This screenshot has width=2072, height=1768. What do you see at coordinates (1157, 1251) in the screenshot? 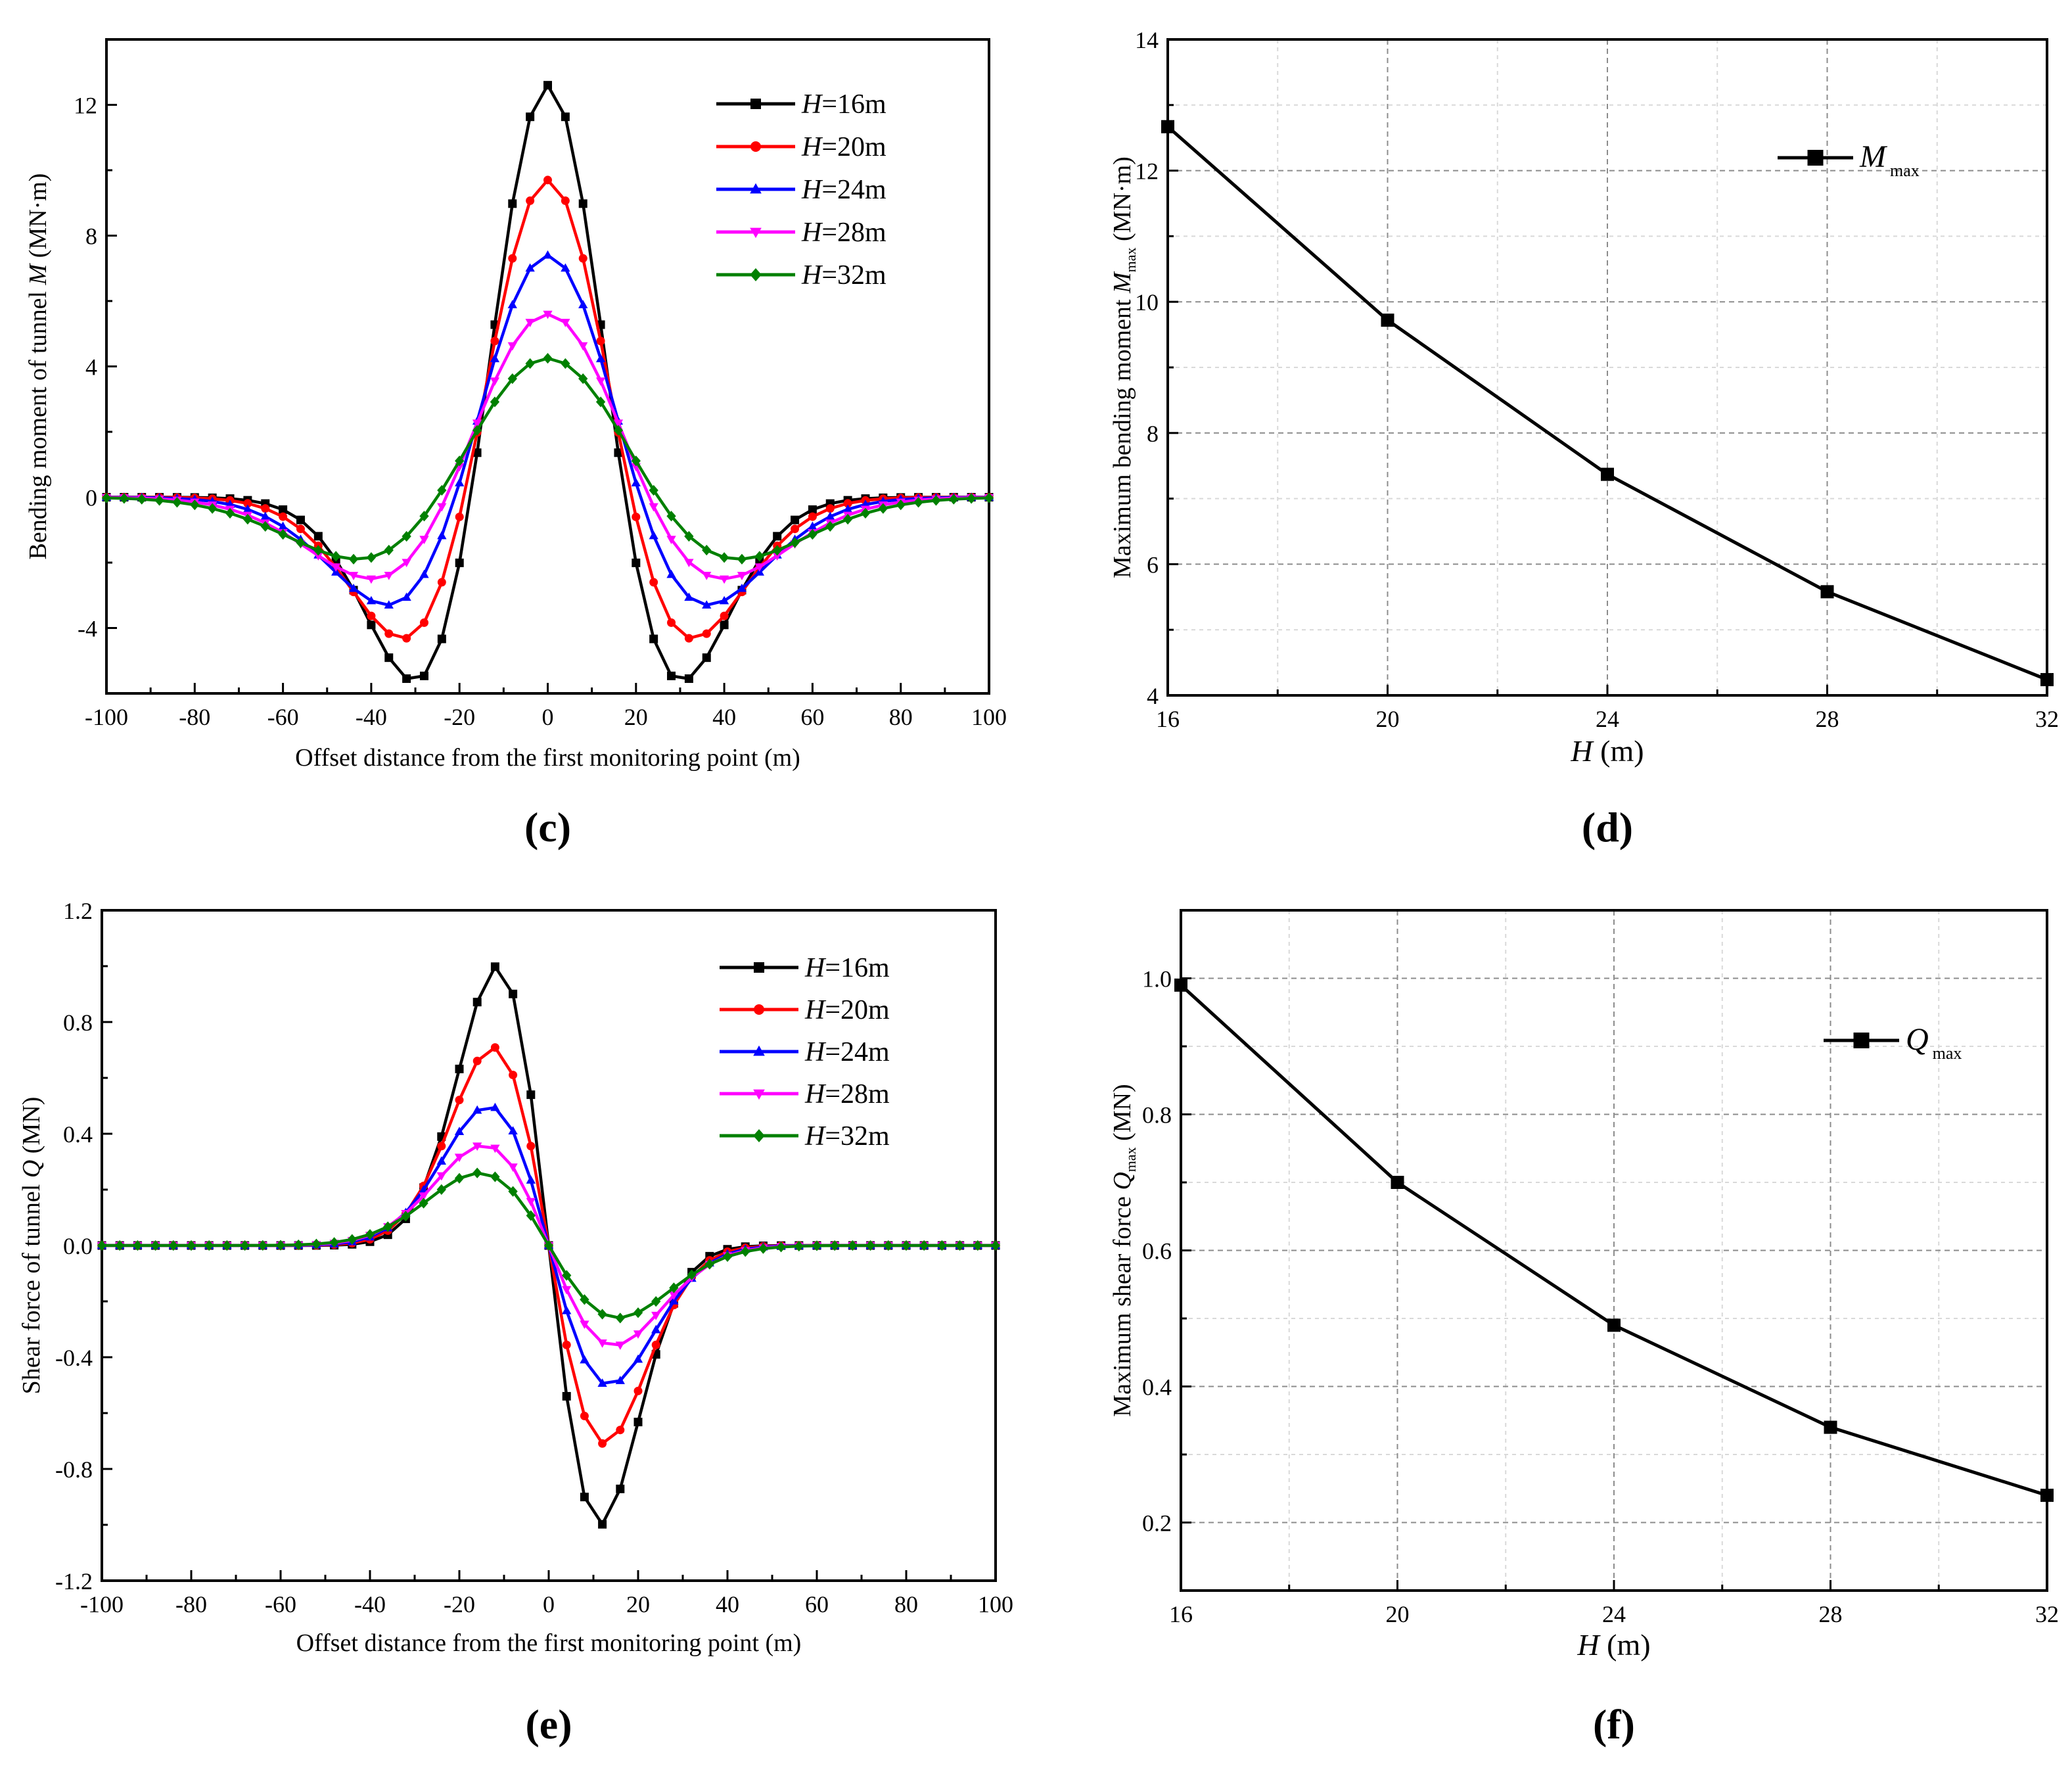
I see `y-tick-label: 0.6` at bounding box center [1157, 1251].